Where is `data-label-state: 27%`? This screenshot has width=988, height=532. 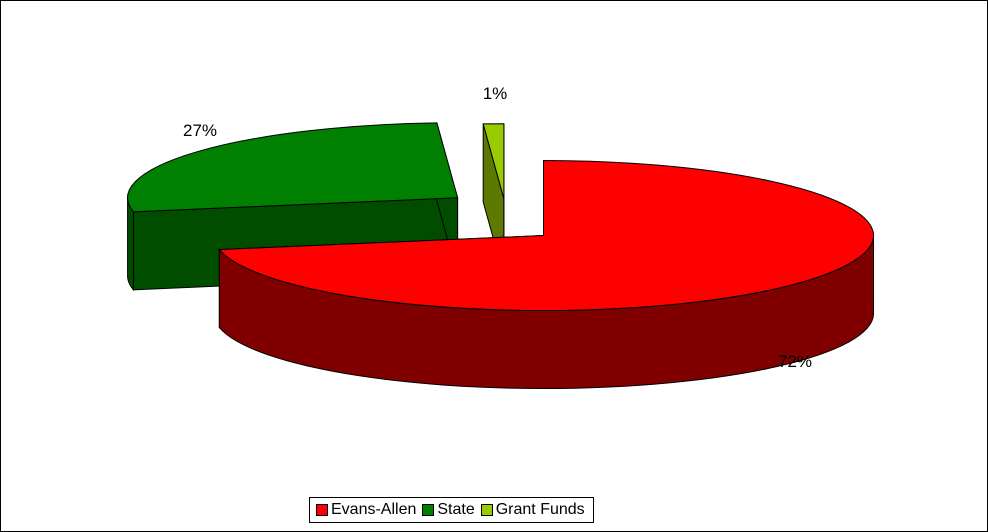 data-label-state: 27% is located at coordinates (200, 130).